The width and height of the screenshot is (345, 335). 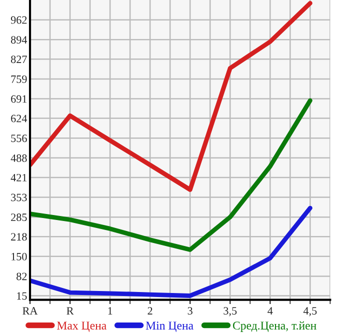 I want to click on y-tick-label: 285, so click(x=19, y=218).